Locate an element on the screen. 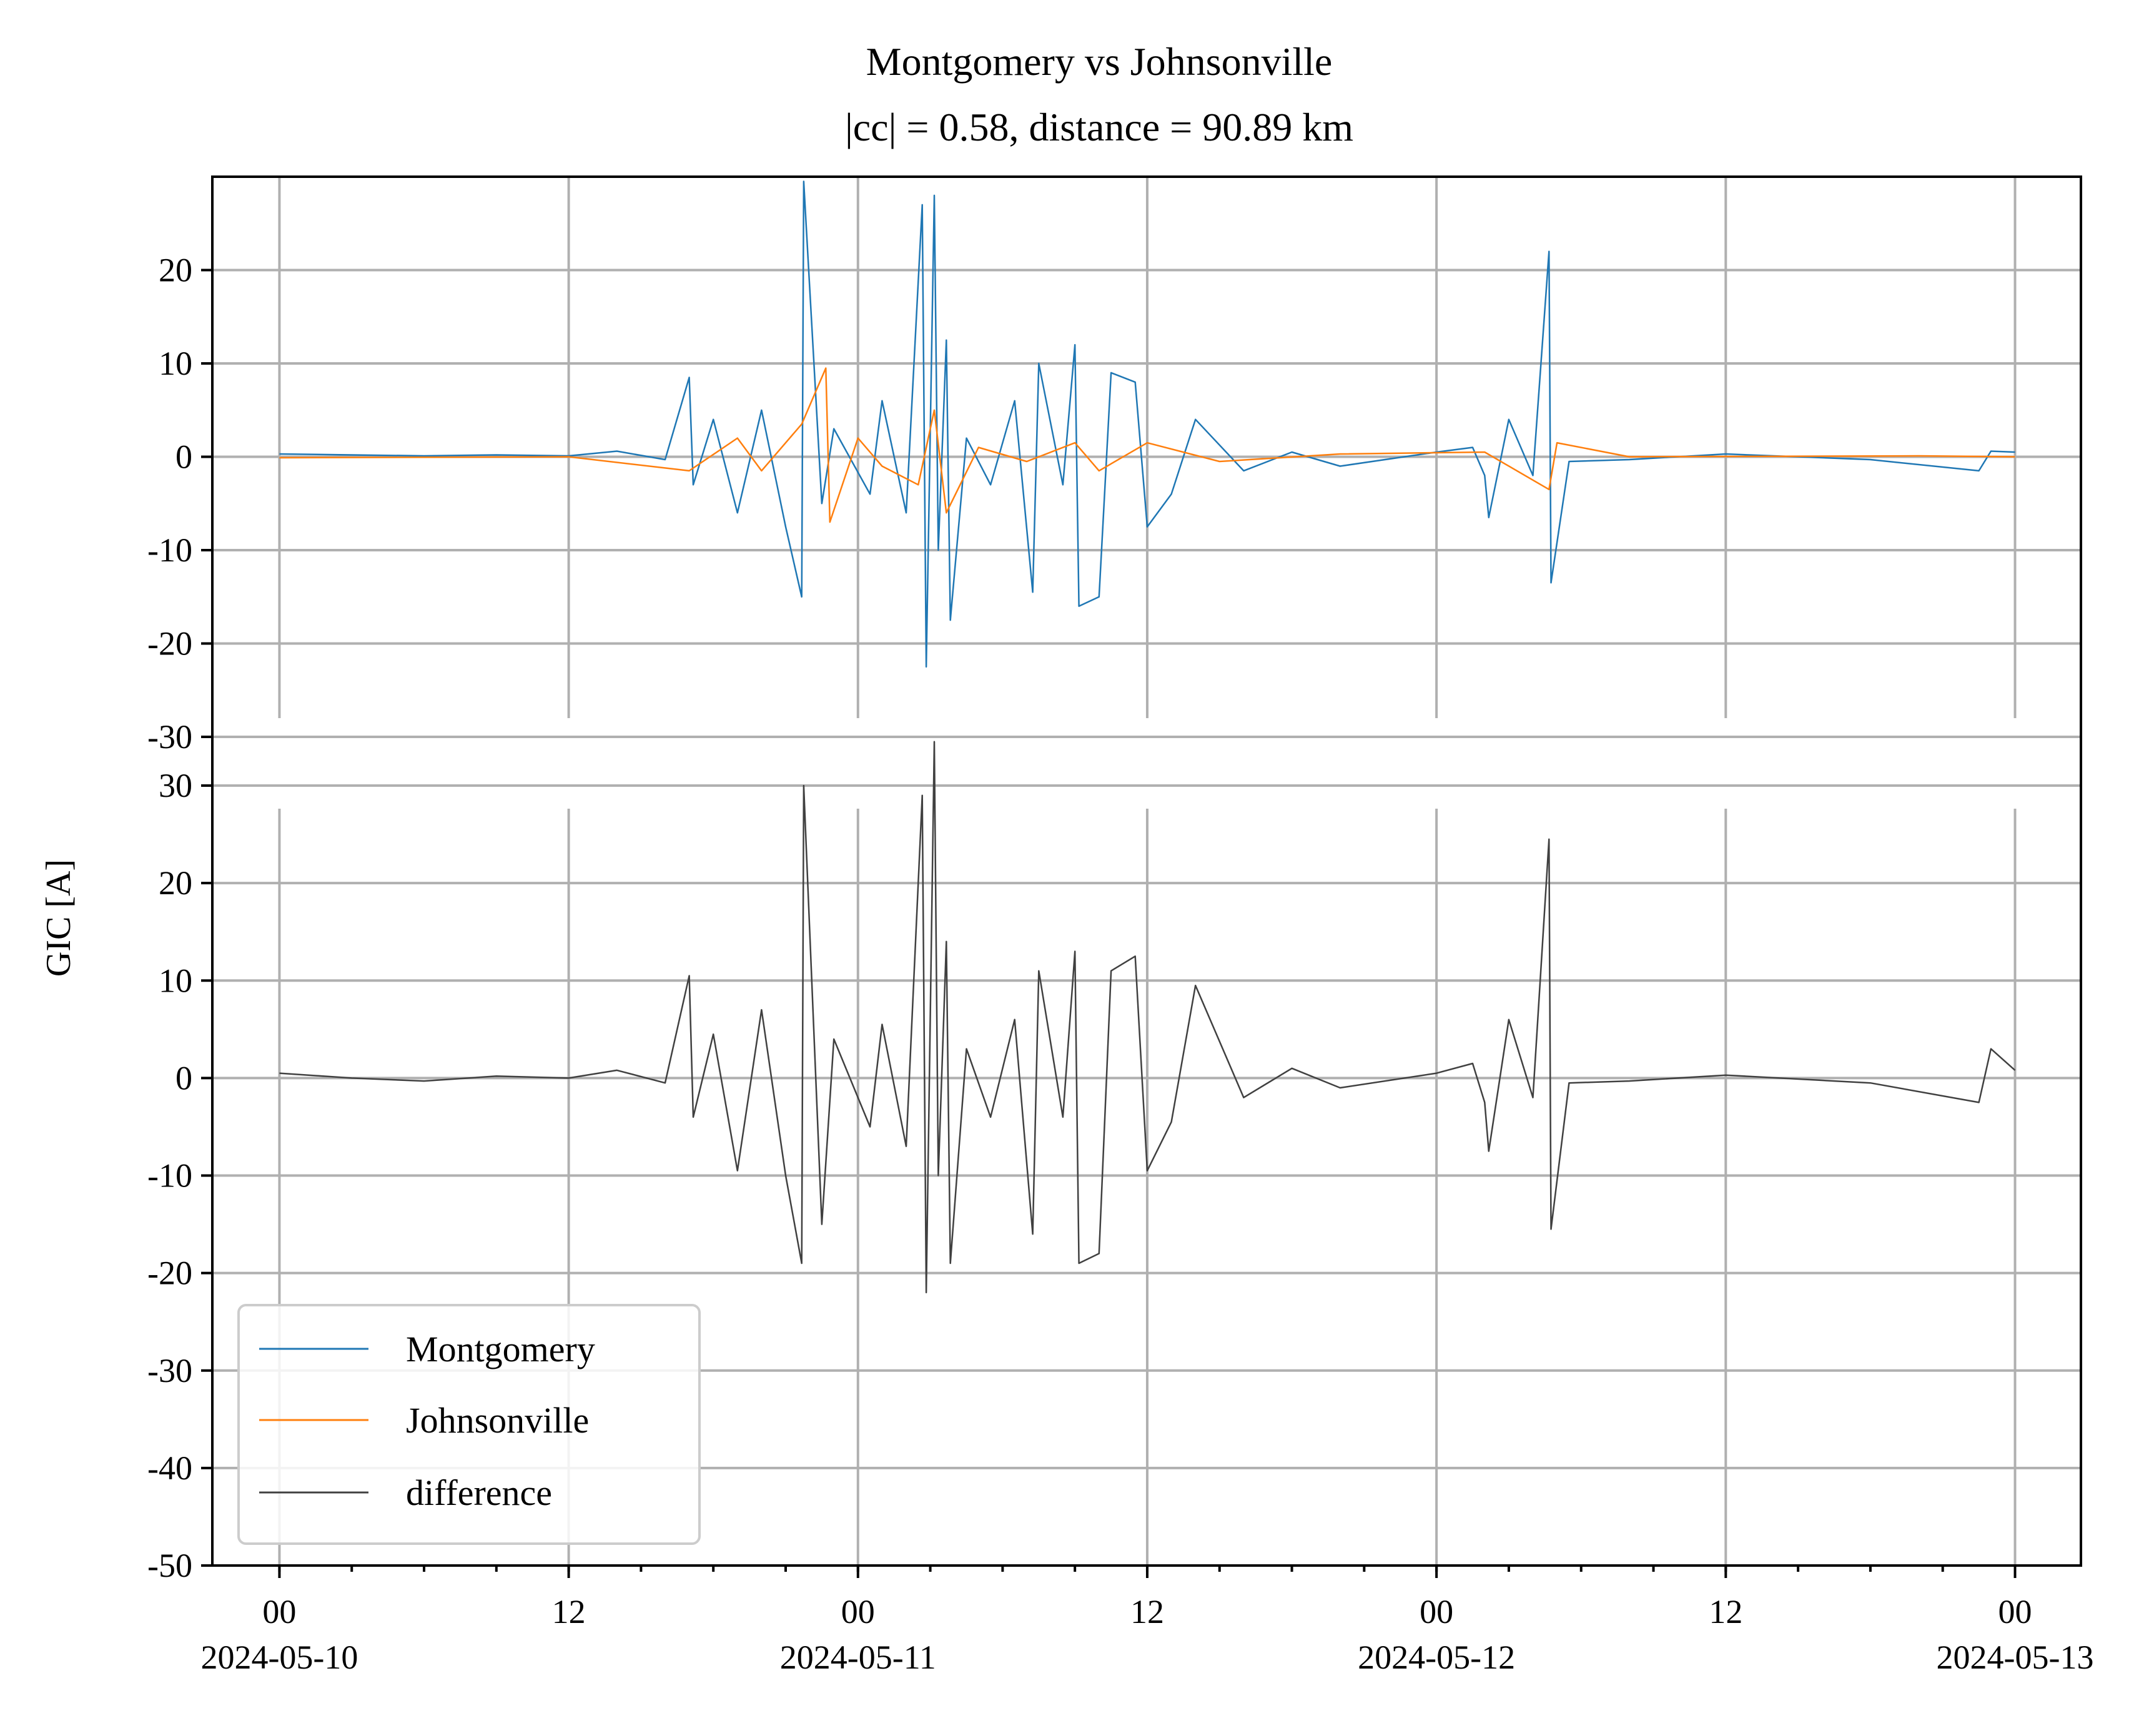 Image resolution: width=2144 pixels, height=1736 pixels. legend-label-montgomery: Montgomery is located at coordinates (500, 1349).